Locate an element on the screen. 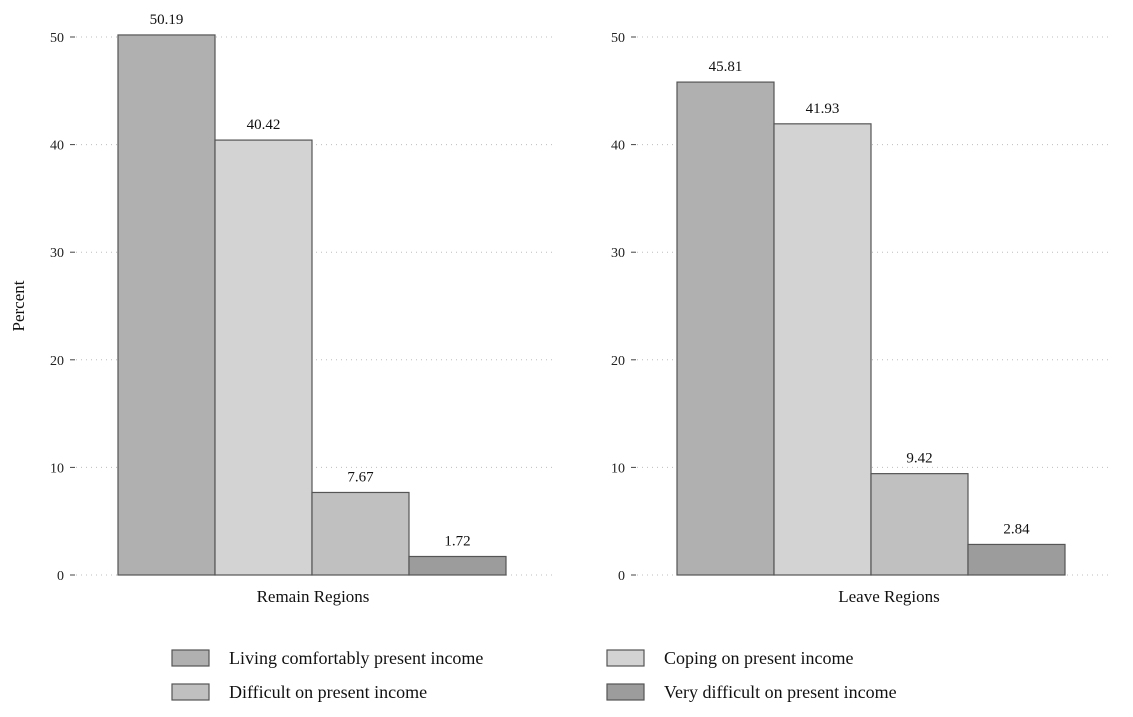 This screenshot has width=1133, height=717. legend-item: Very difficult on present income is located at coordinates (751, 692).